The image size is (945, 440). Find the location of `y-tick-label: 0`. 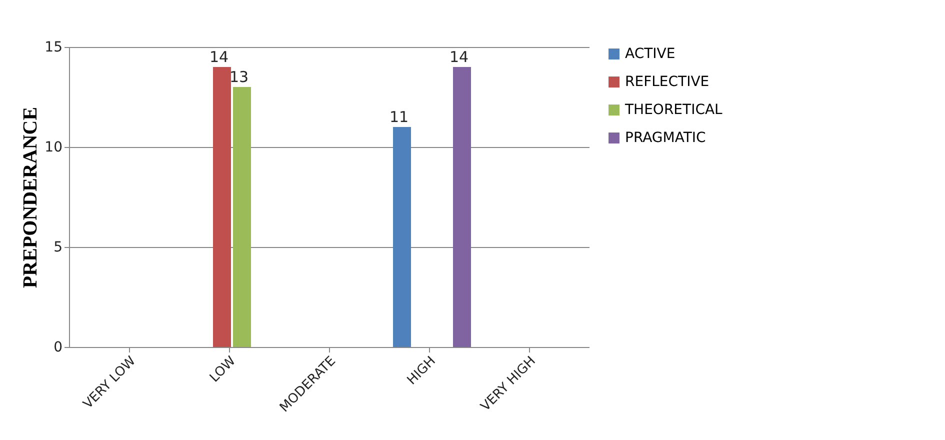

y-tick-label: 0 is located at coordinates (58, 348).